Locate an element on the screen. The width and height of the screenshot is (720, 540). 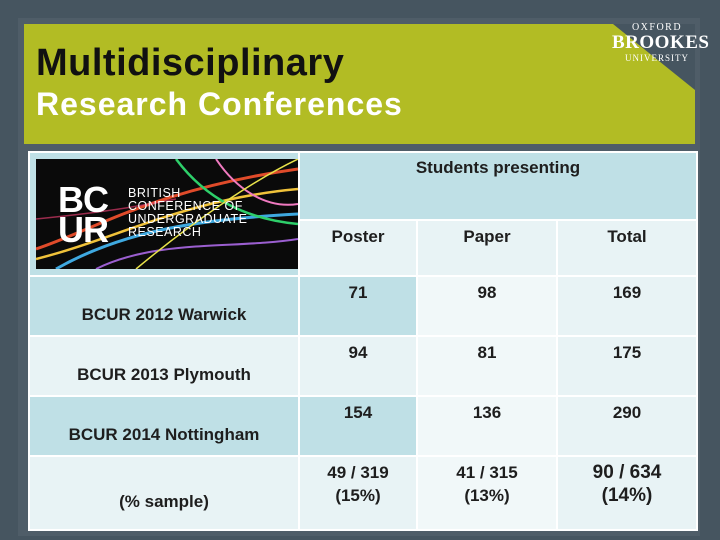
cell-poster: 94 is located at coordinates (358, 366).